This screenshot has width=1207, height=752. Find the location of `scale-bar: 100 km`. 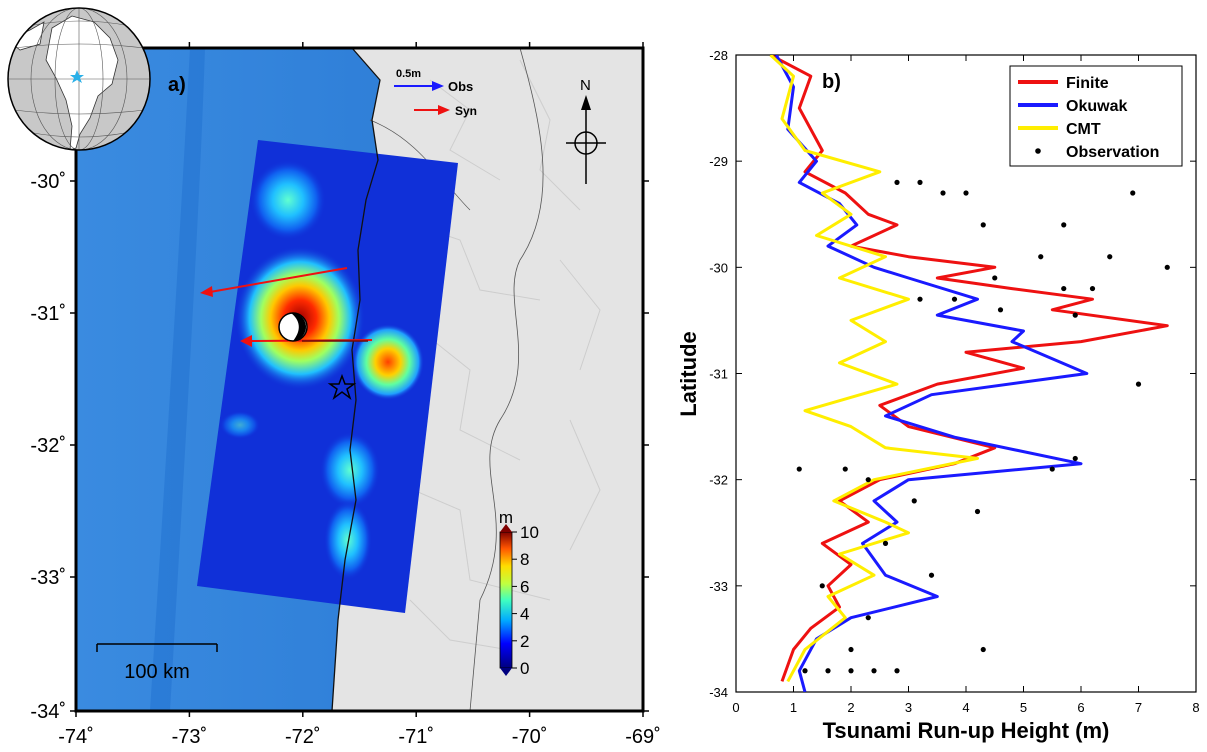

scale-bar: 100 km is located at coordinates (157, 663).